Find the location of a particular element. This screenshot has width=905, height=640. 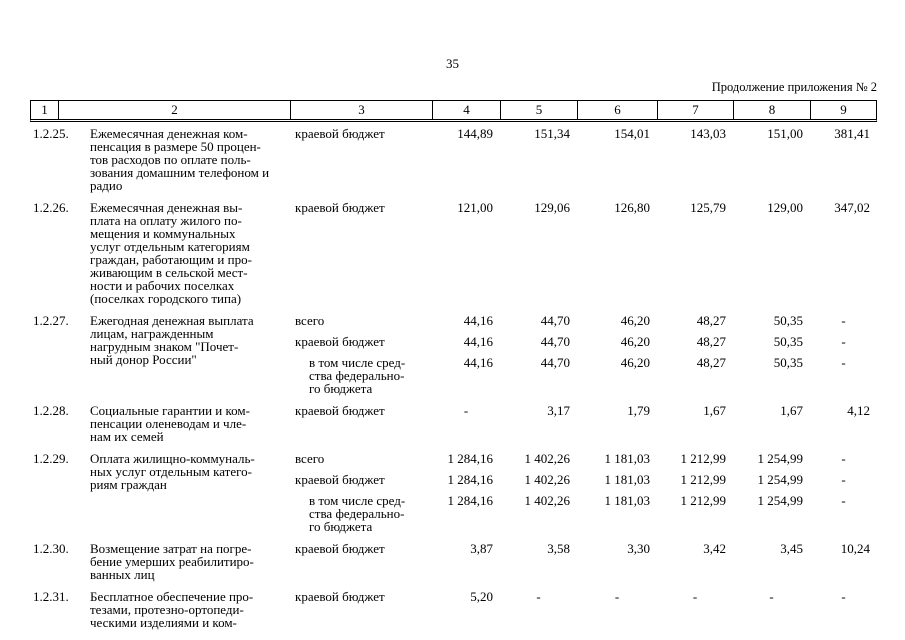

header-col-9: 9 is located at coordinates (843, 109).